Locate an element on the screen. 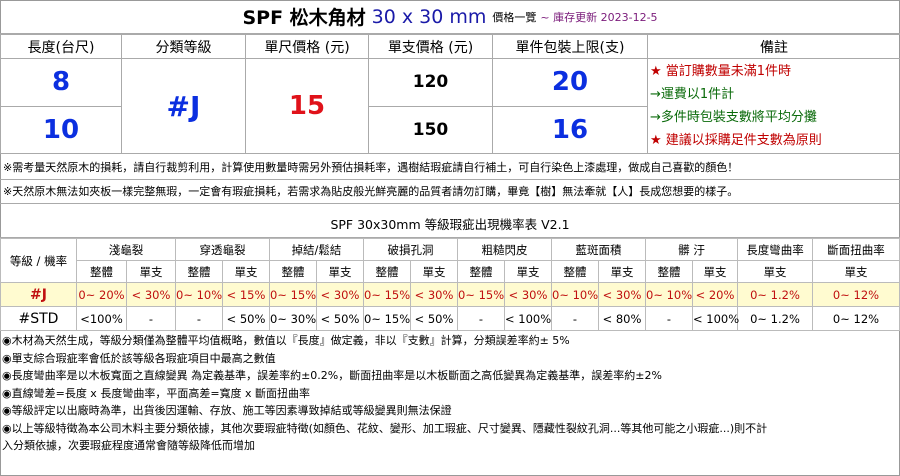 The image size is (900, 476). group-loose-knot: 掉結/鬆結 is located at coordinates (316, 249).